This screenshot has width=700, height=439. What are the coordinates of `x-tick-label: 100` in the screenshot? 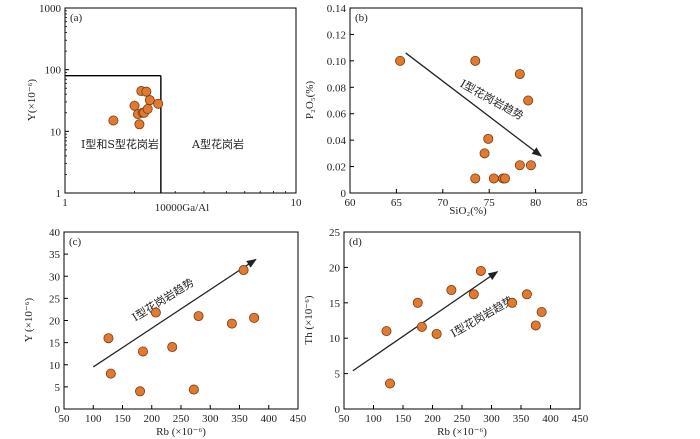 It's located at (373, 419).